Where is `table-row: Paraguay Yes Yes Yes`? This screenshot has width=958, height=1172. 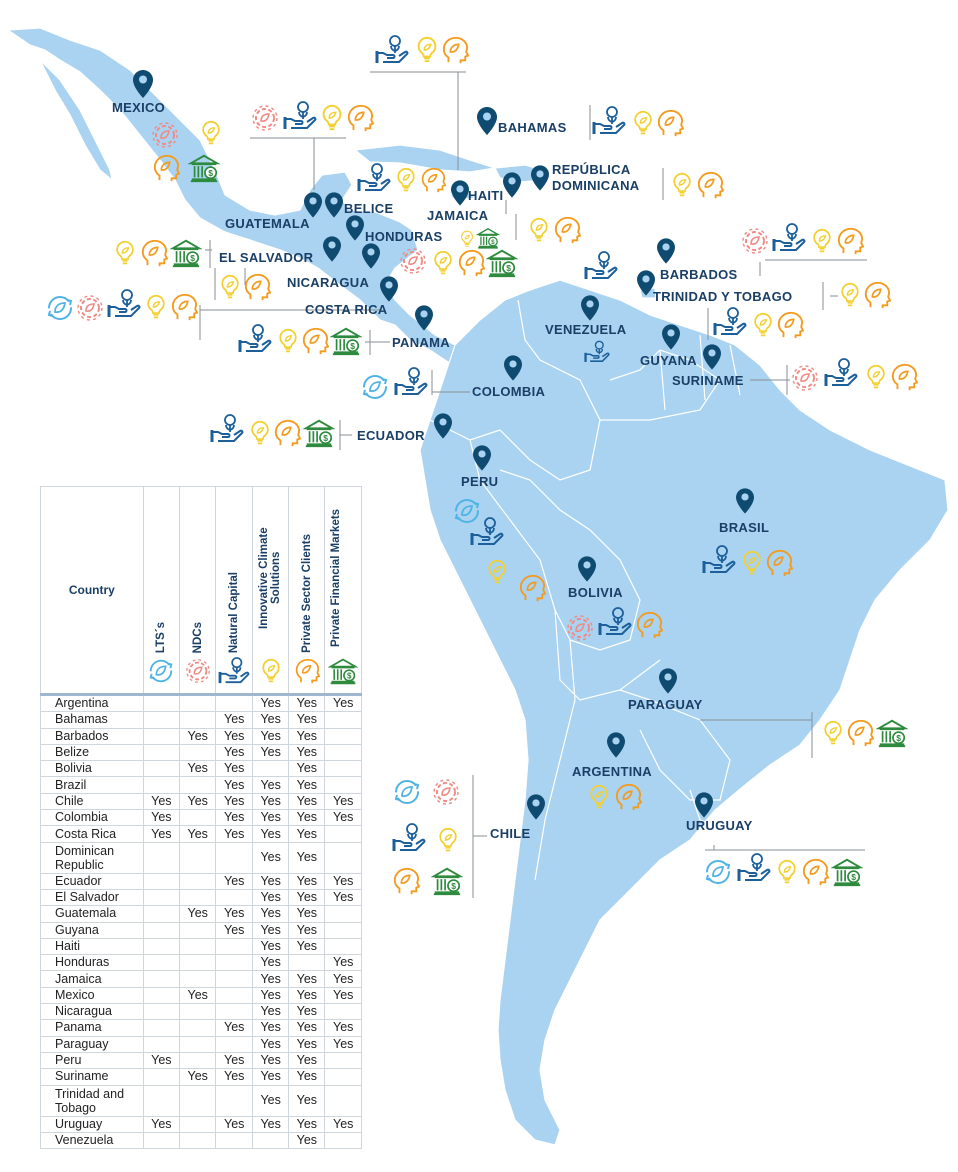
table-row: Paraguay Yes Yes Yes is located at coordinates (201, 1044).